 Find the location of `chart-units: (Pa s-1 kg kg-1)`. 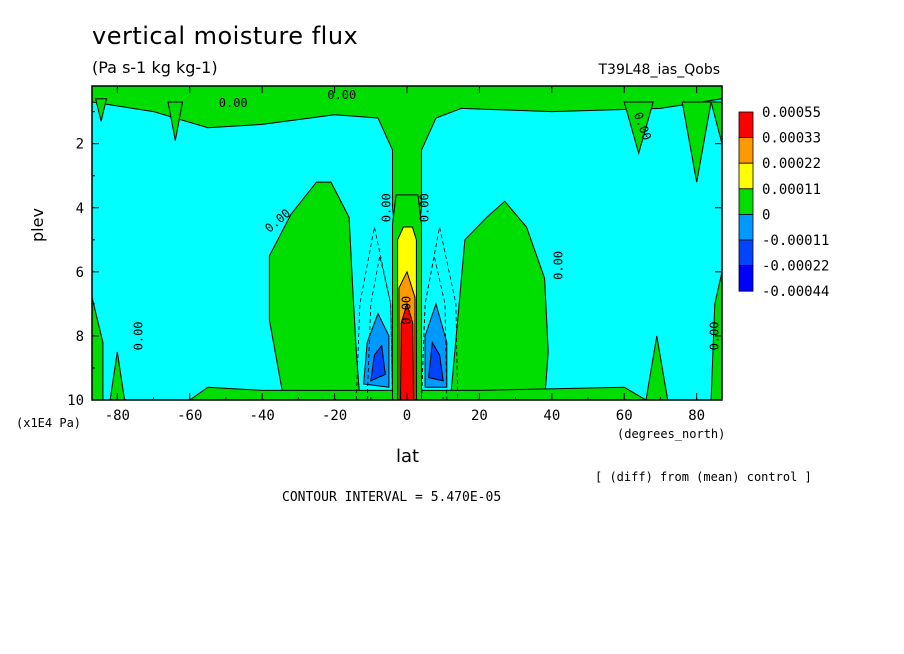

chart-units: (Pa s-1 kg kg-1) is located at coordinates (155, 67).